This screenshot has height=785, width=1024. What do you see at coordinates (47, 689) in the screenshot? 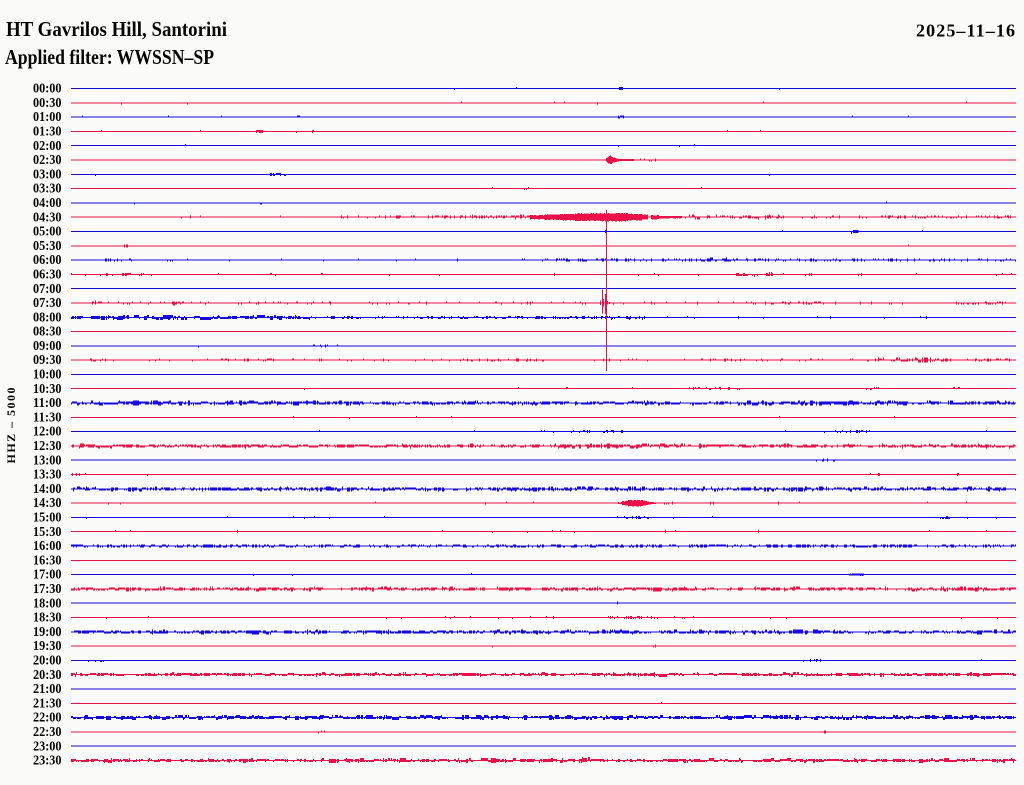
I see `svg-text: 21:00` at bounding box center [47, 689].